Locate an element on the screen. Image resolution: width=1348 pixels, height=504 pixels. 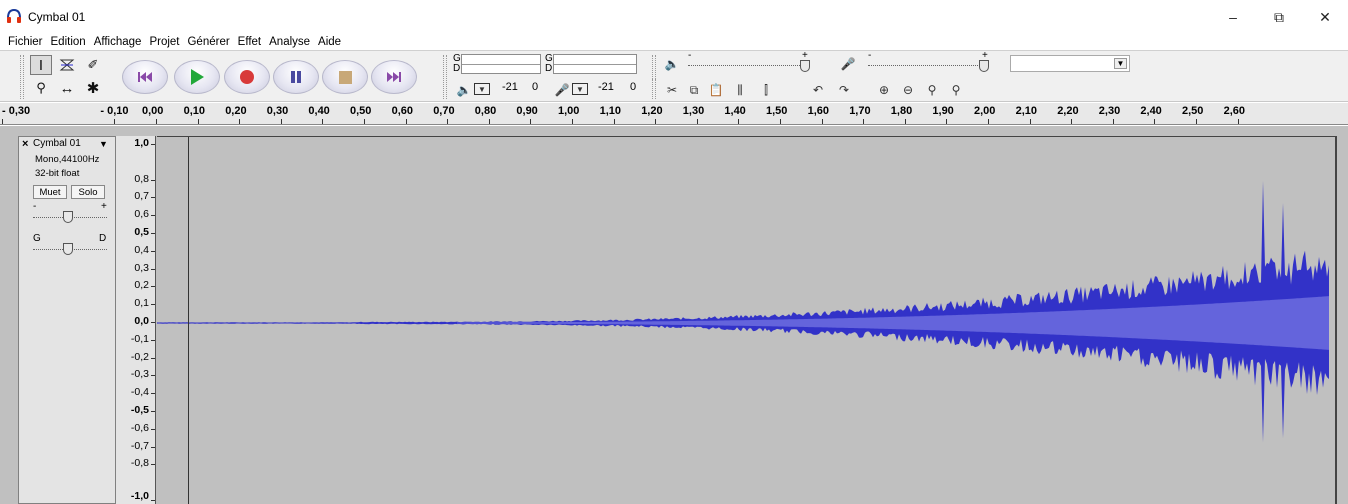
playback-meter-dropdown-icon: ▼ is located at coordinates (482, 89).